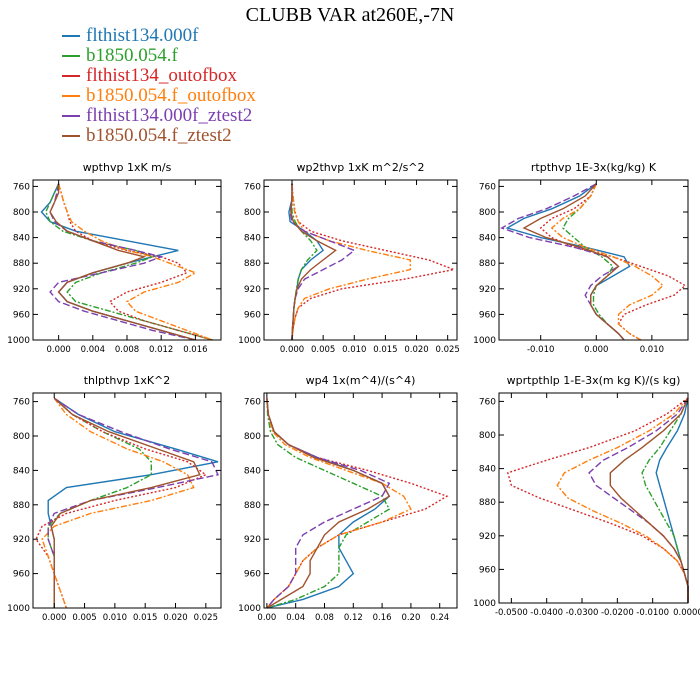  What do you see at coordinates (161, 350) in the screenshot?
I see `x-tick-label: 0.012` at bounding box center [161, 350].